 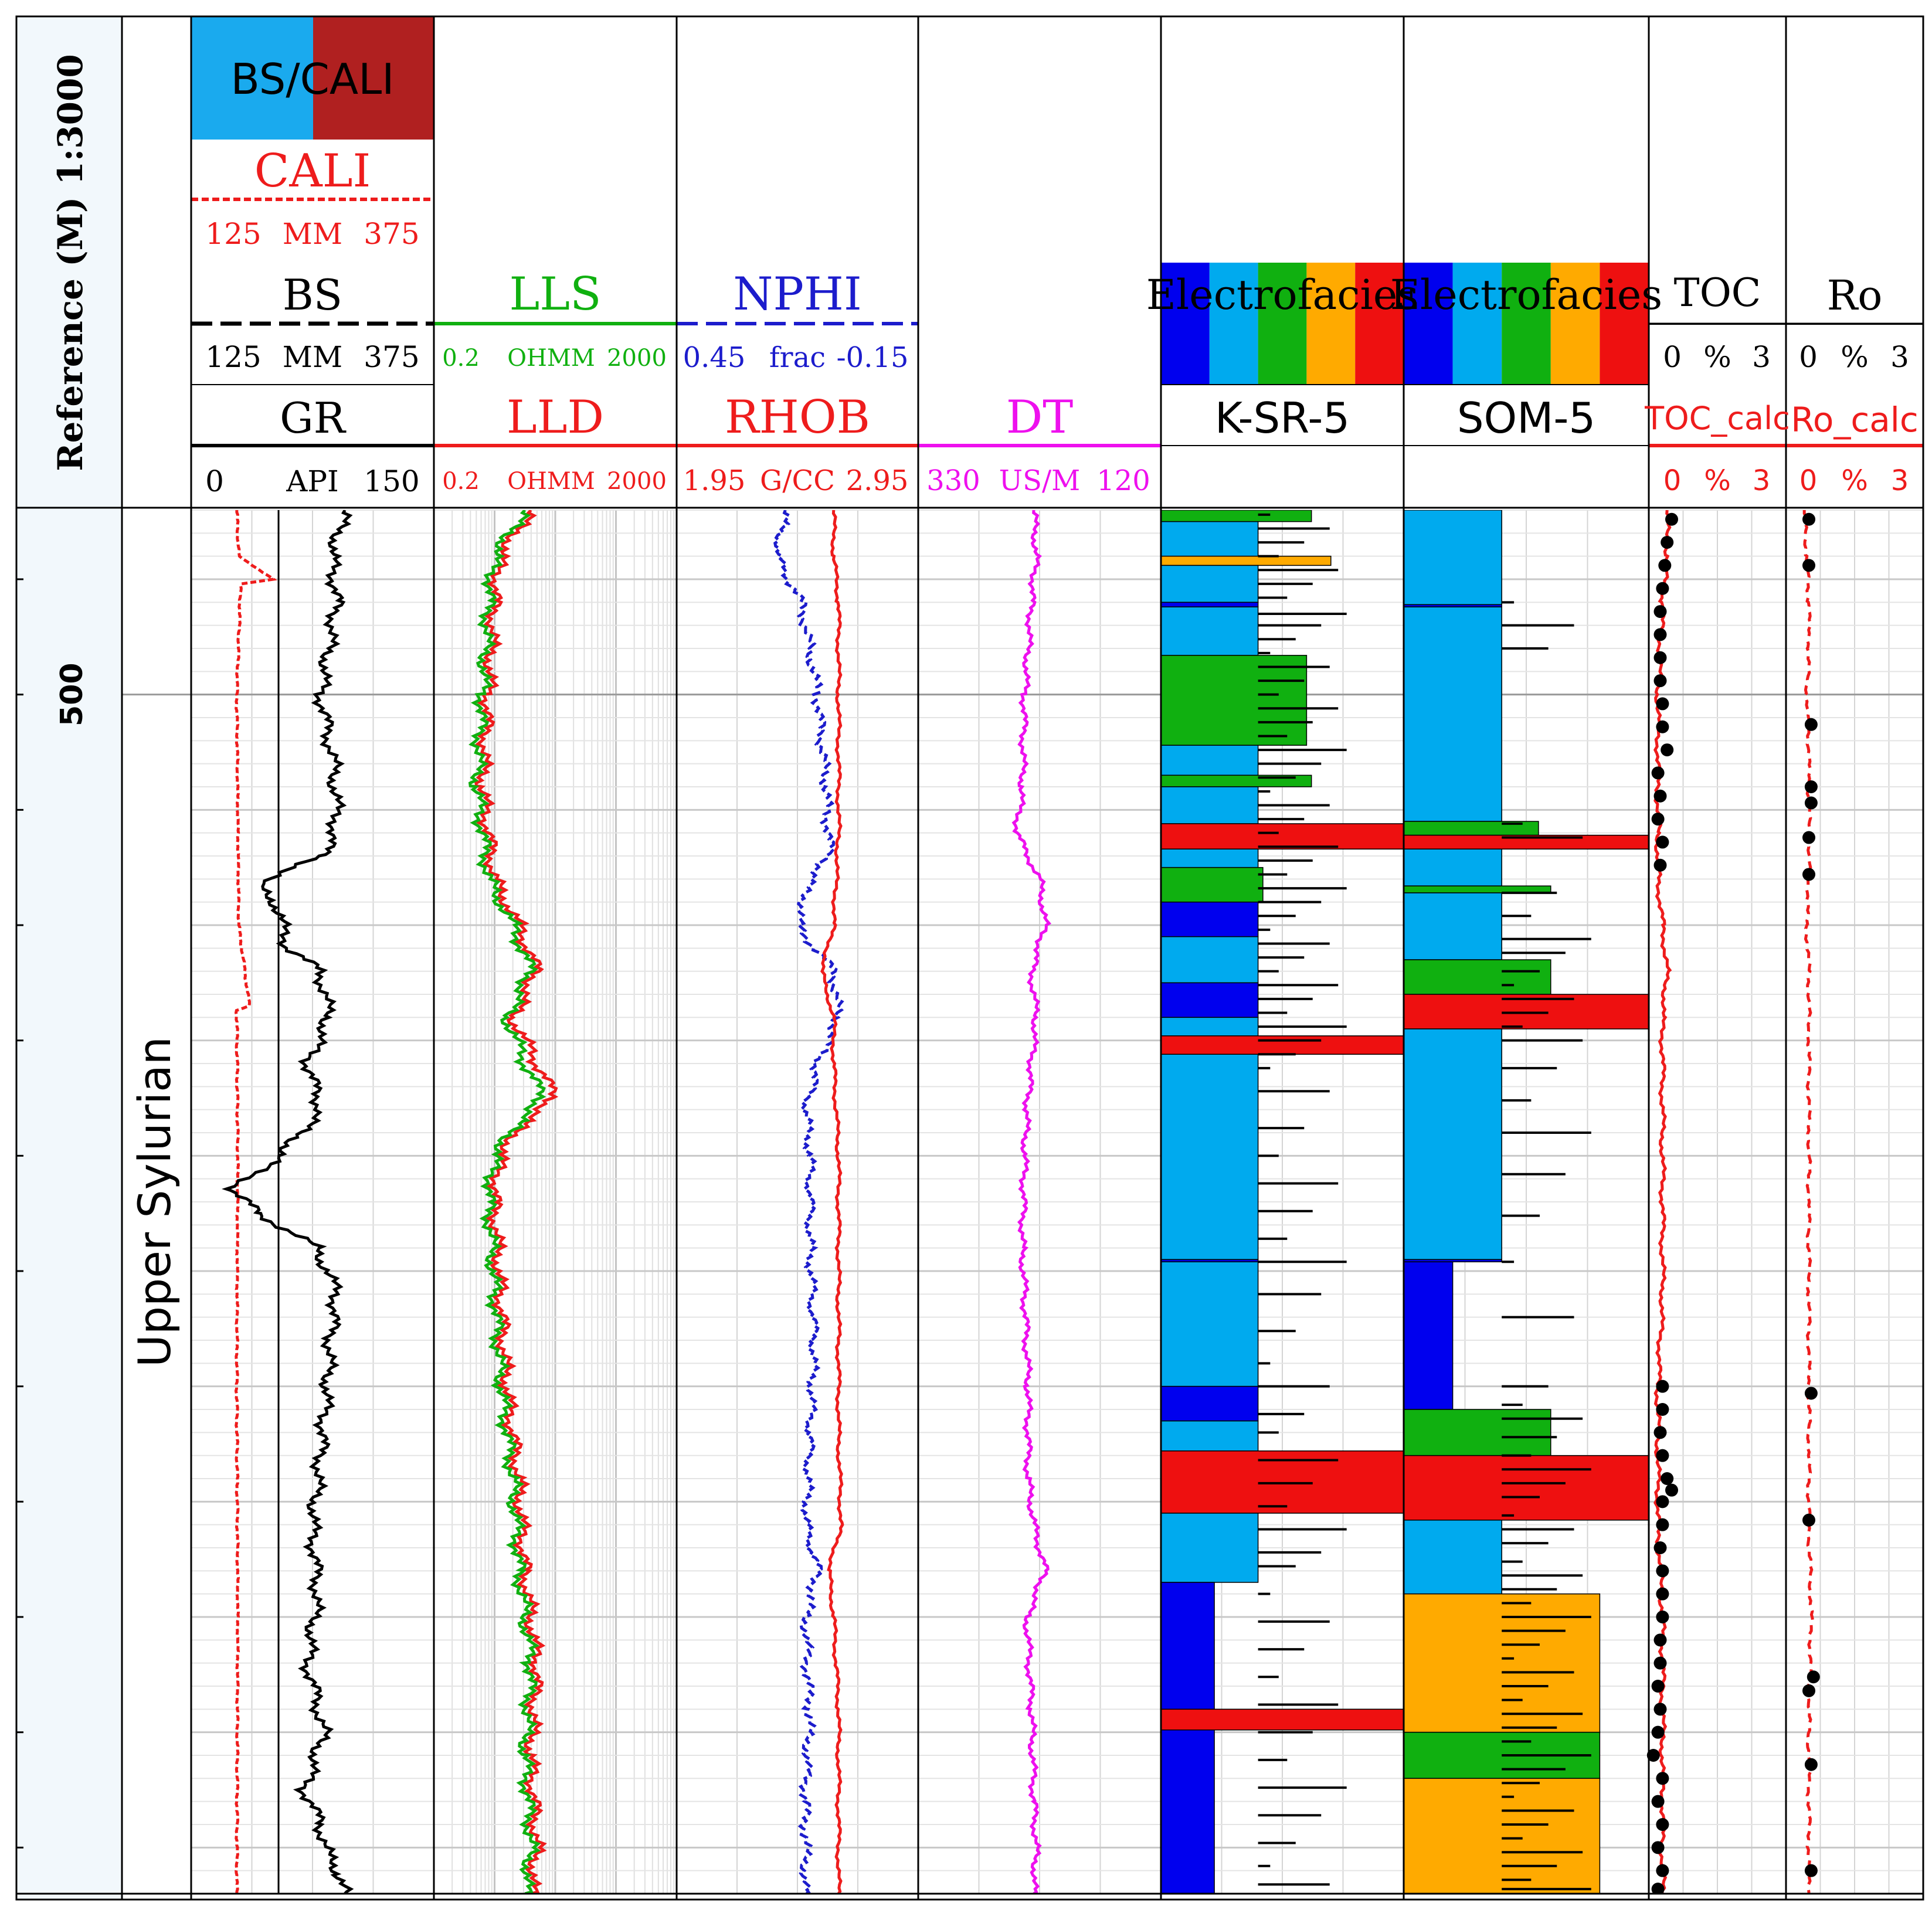 I want to click on nphi-curve, so click(x=808, y=1202).